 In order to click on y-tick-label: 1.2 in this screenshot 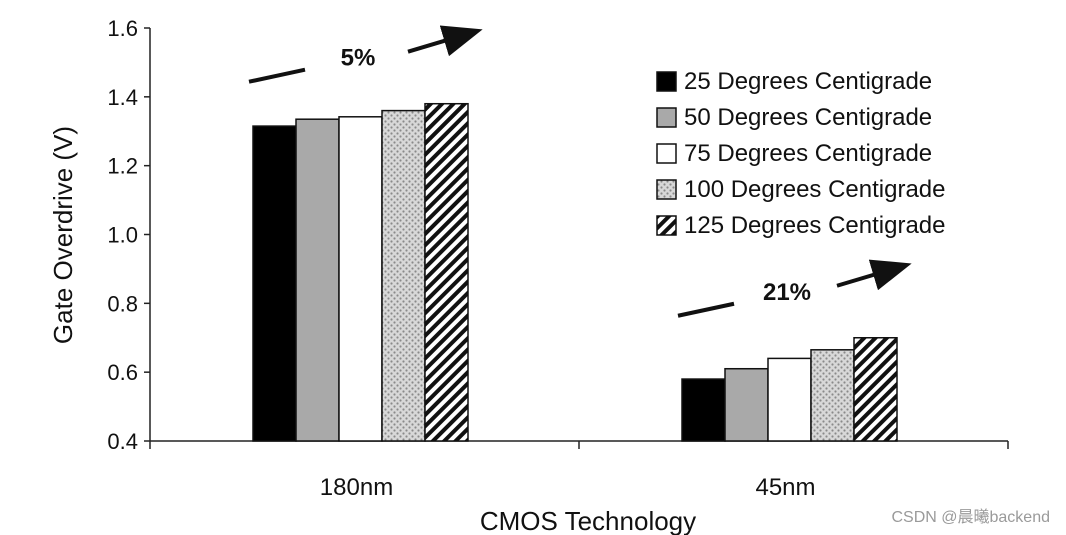, I will do `click(122, 166)`.